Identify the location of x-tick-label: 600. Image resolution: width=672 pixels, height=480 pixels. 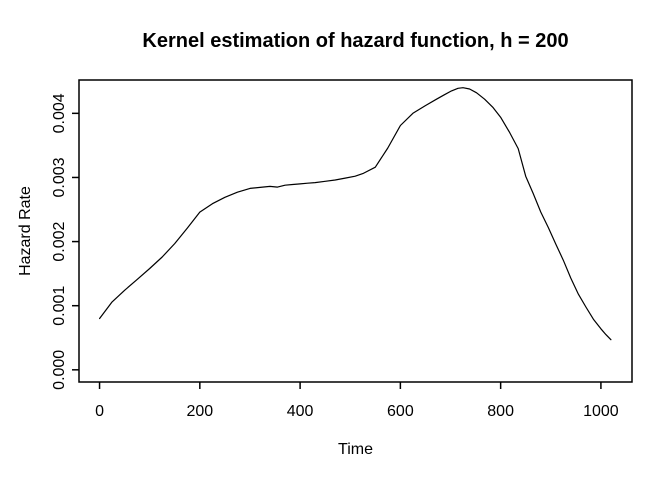
(400, 411).